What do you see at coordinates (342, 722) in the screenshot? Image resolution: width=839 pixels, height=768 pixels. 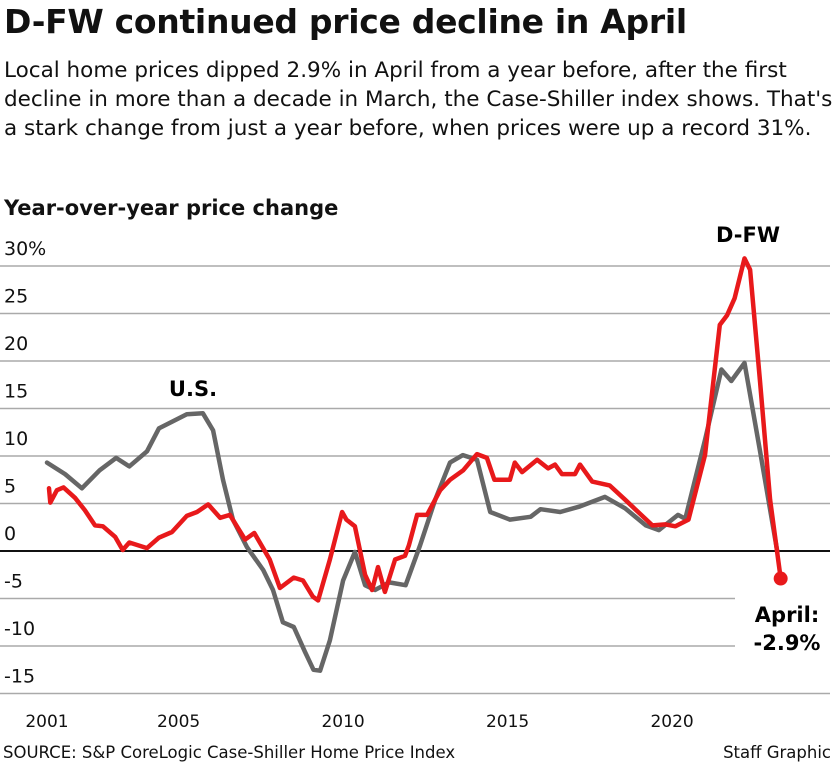 I see `x-tick-label: 2010` at bounding box center [342, 722].